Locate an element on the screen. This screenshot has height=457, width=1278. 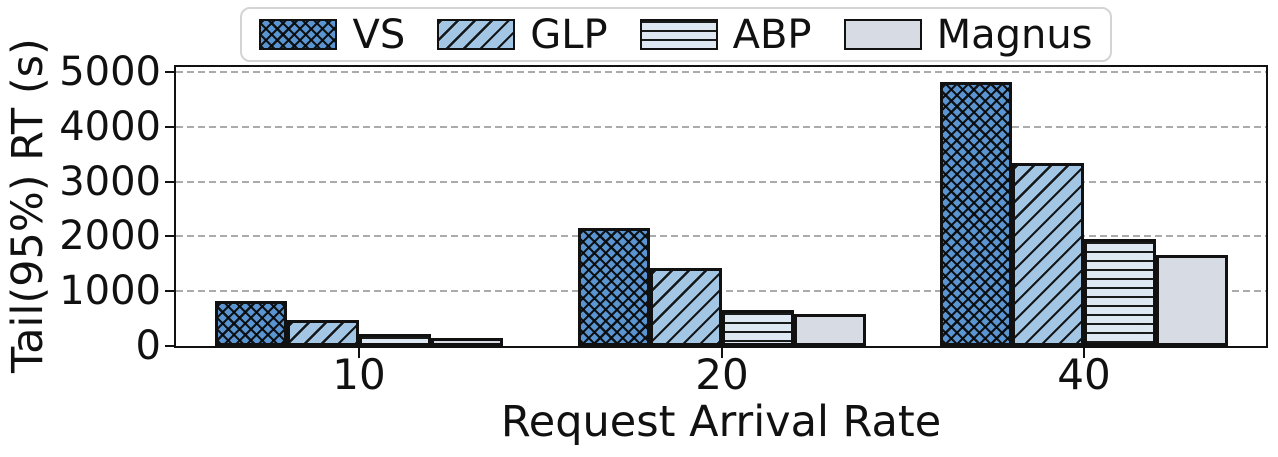
x-axis-label: Request Arrival Rate is located at coordinates (721, 422).